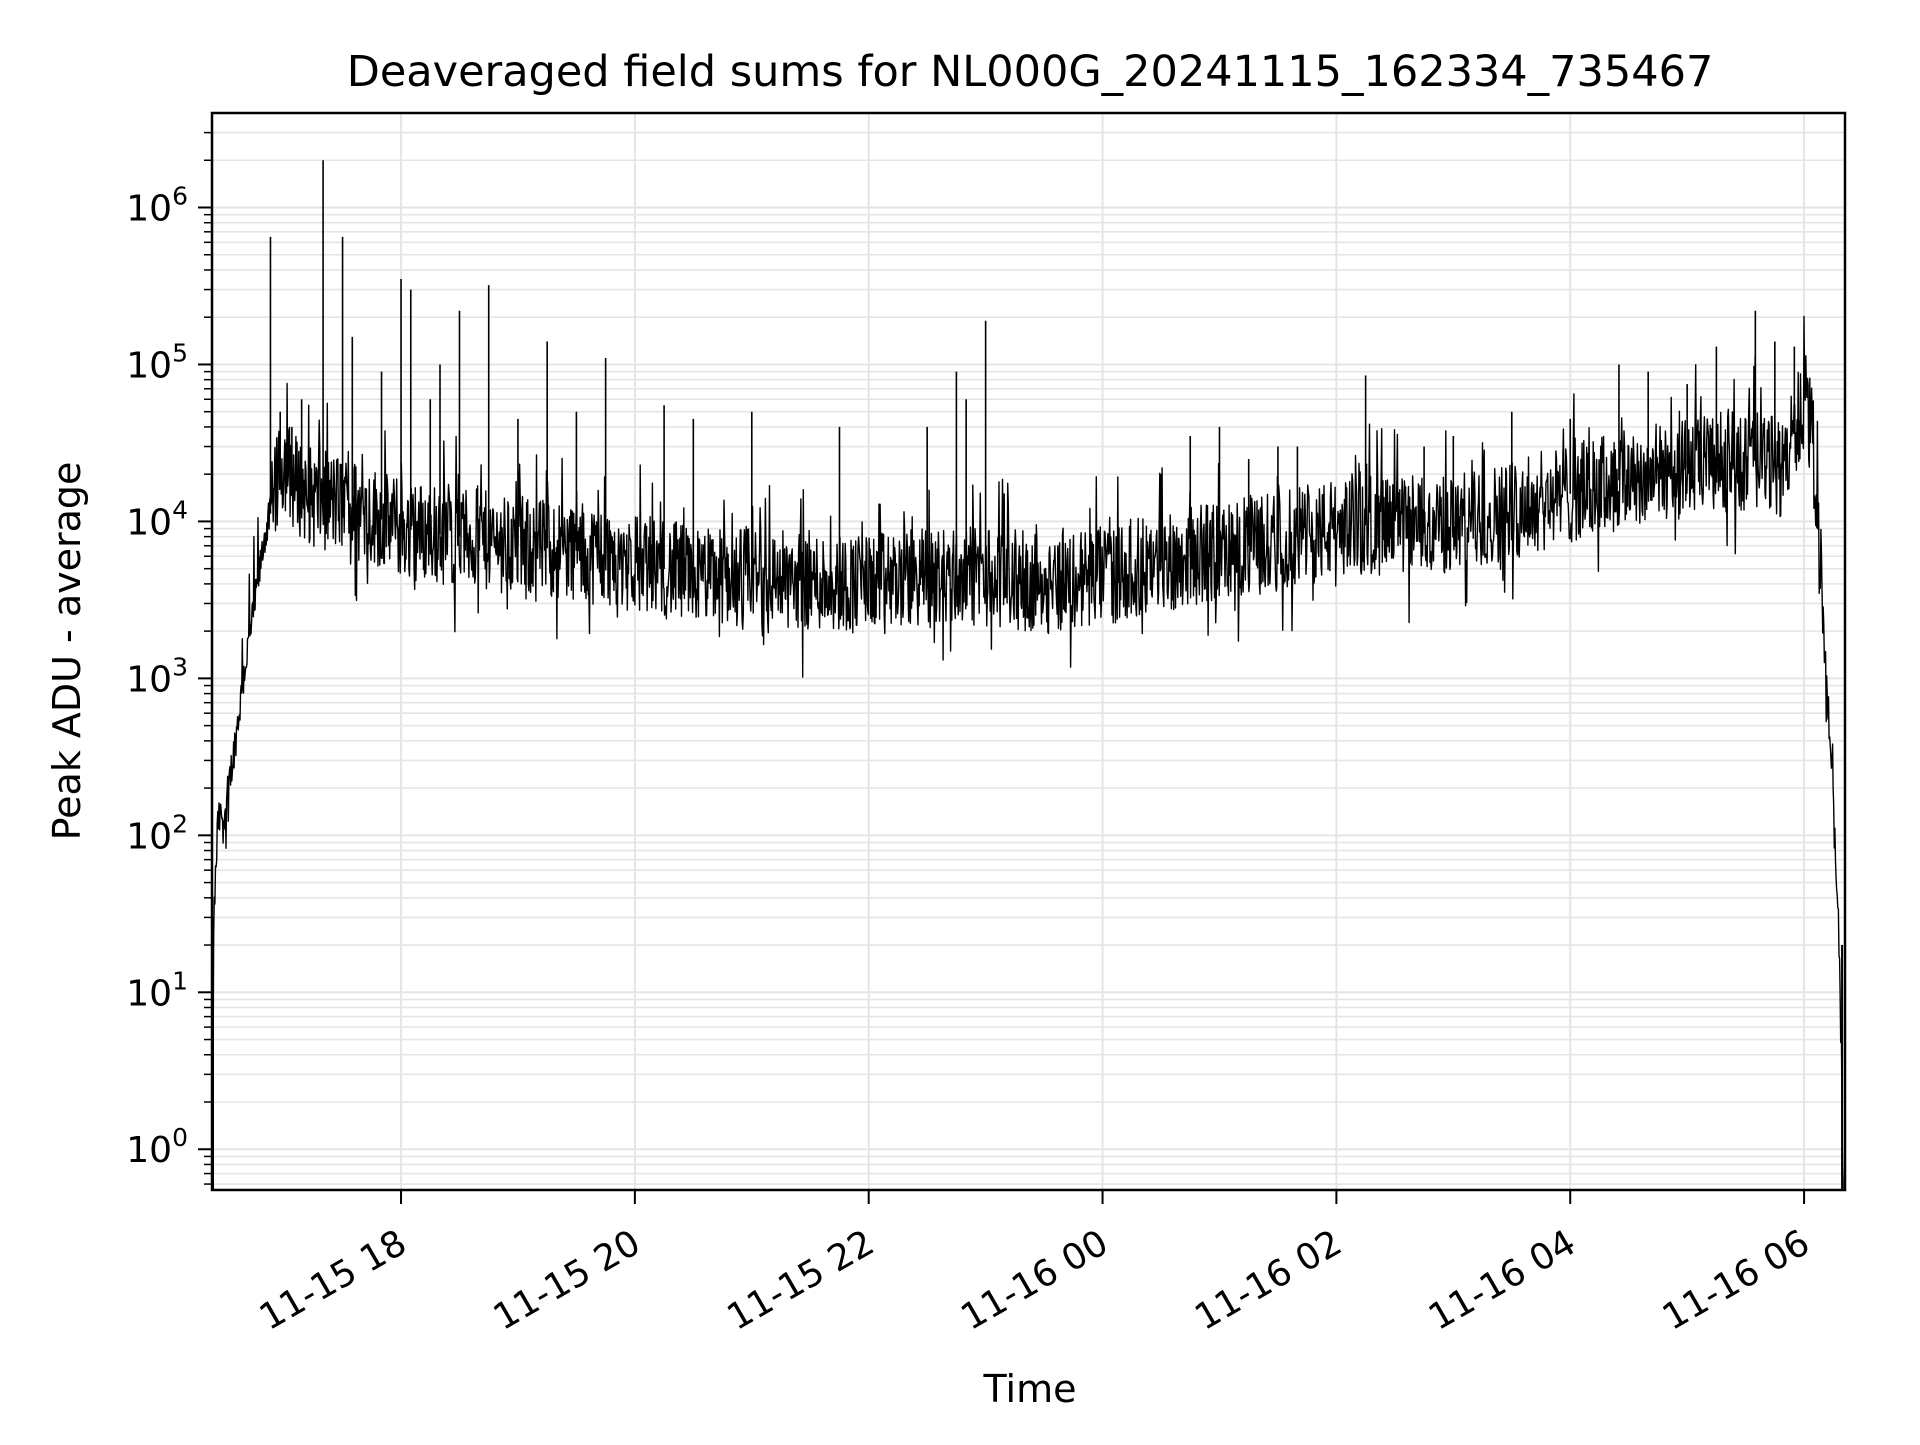  Describe the element at coordinates (157, 519) in the screenshot. I see `y-tick-label: 10⁴` at that location.